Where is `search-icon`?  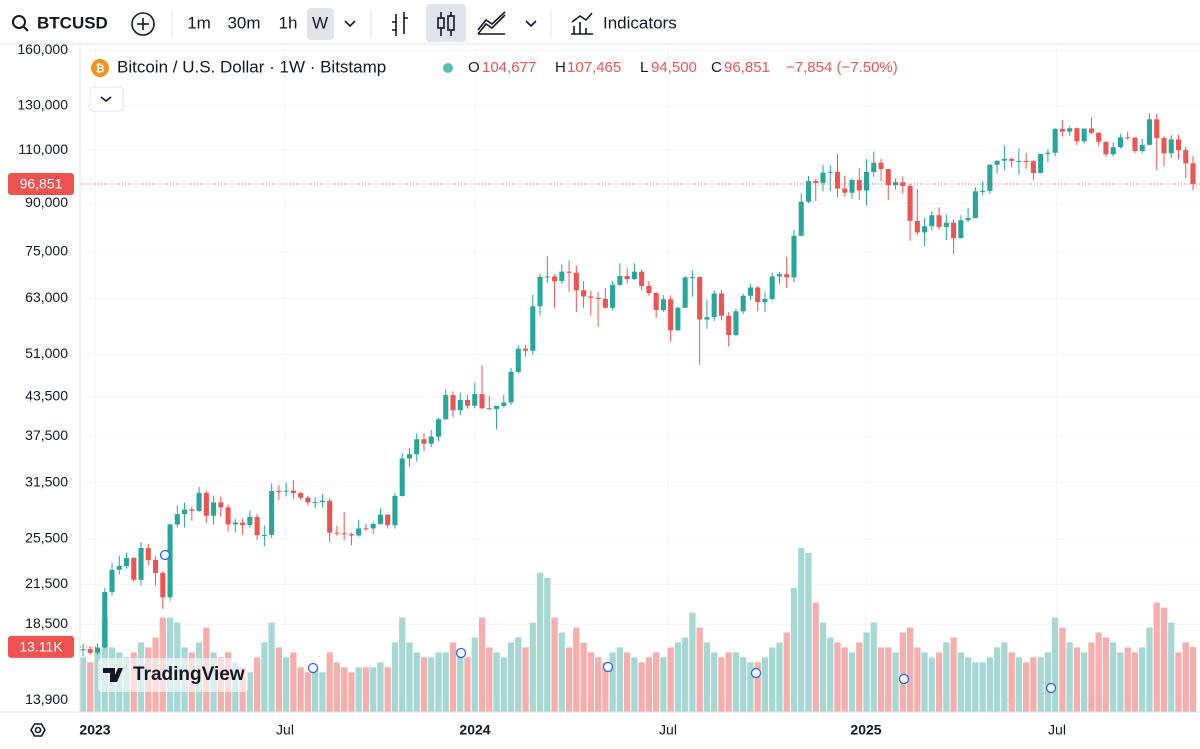 search-icon is located at coordinates (20, 23).